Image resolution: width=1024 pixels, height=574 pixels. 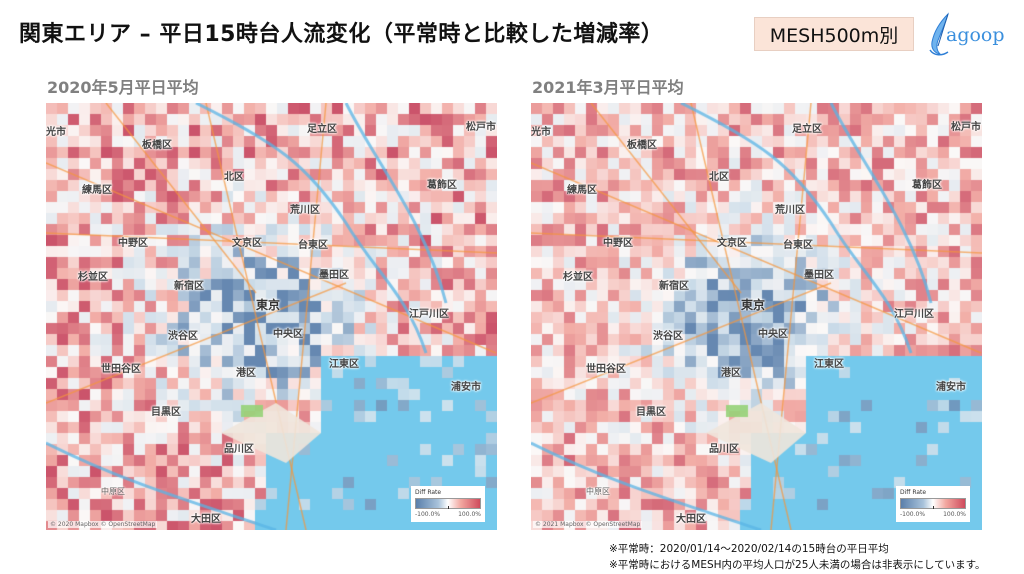 I want to click on footnote-threshold: ※平常時におけるMESH内の平均人口が25人未満の場合は非表示にしています。, so click(x=797, y=565).